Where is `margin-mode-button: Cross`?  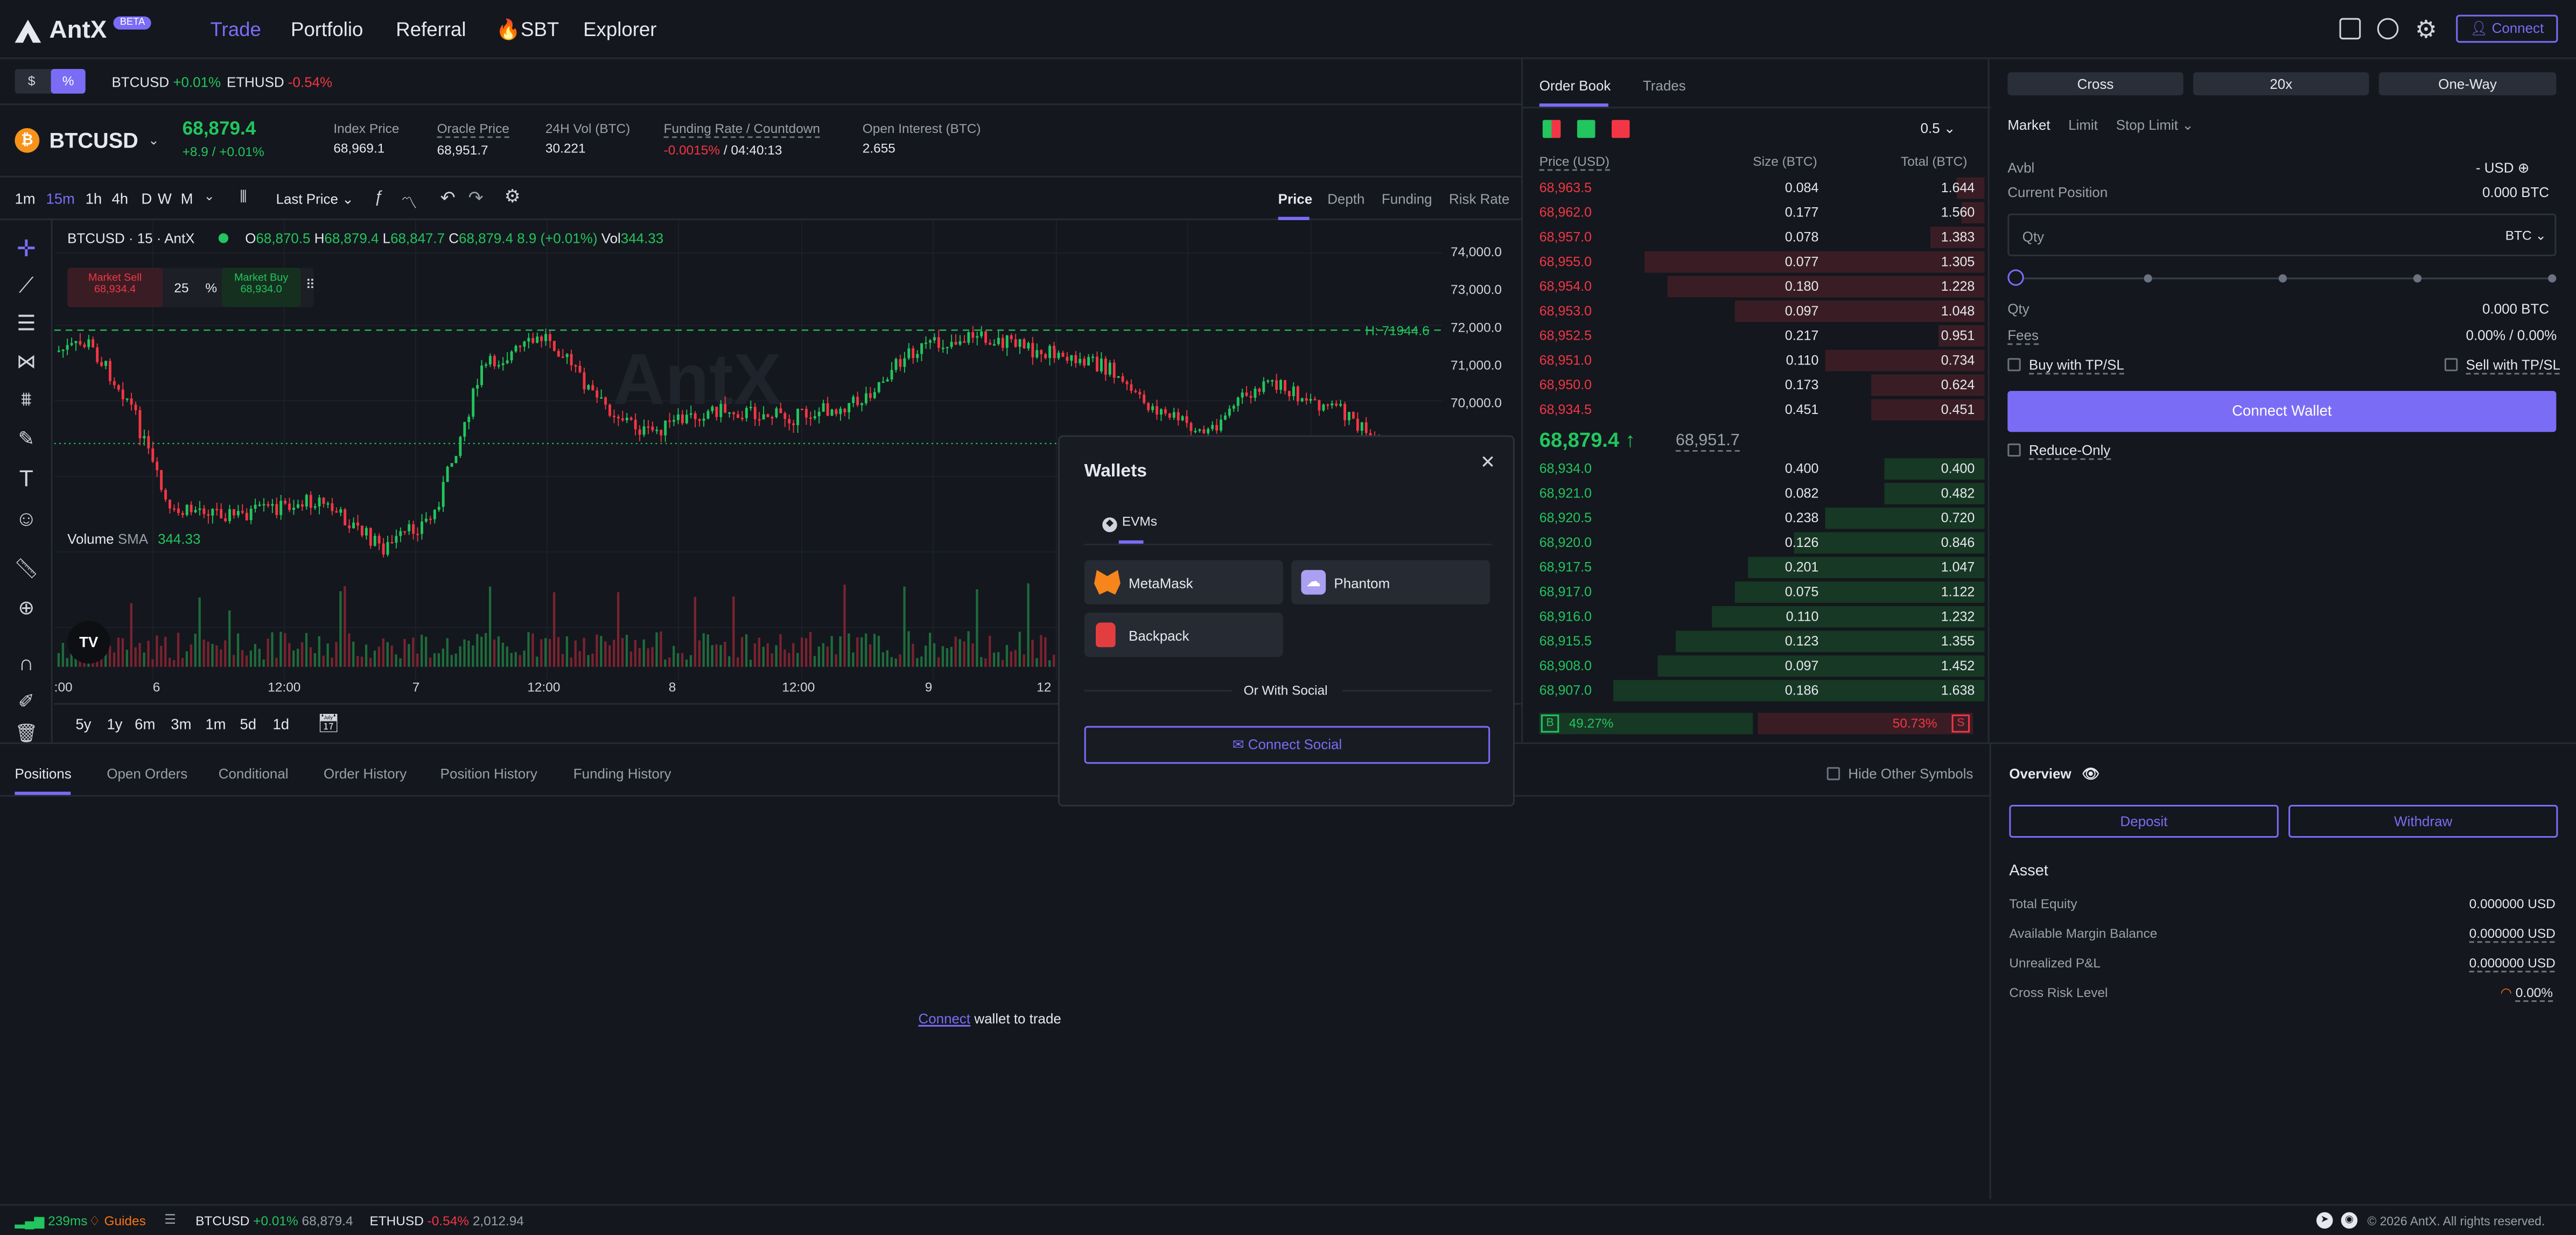
margin-mode-button: Cross is located at coordinates (2095, 83).